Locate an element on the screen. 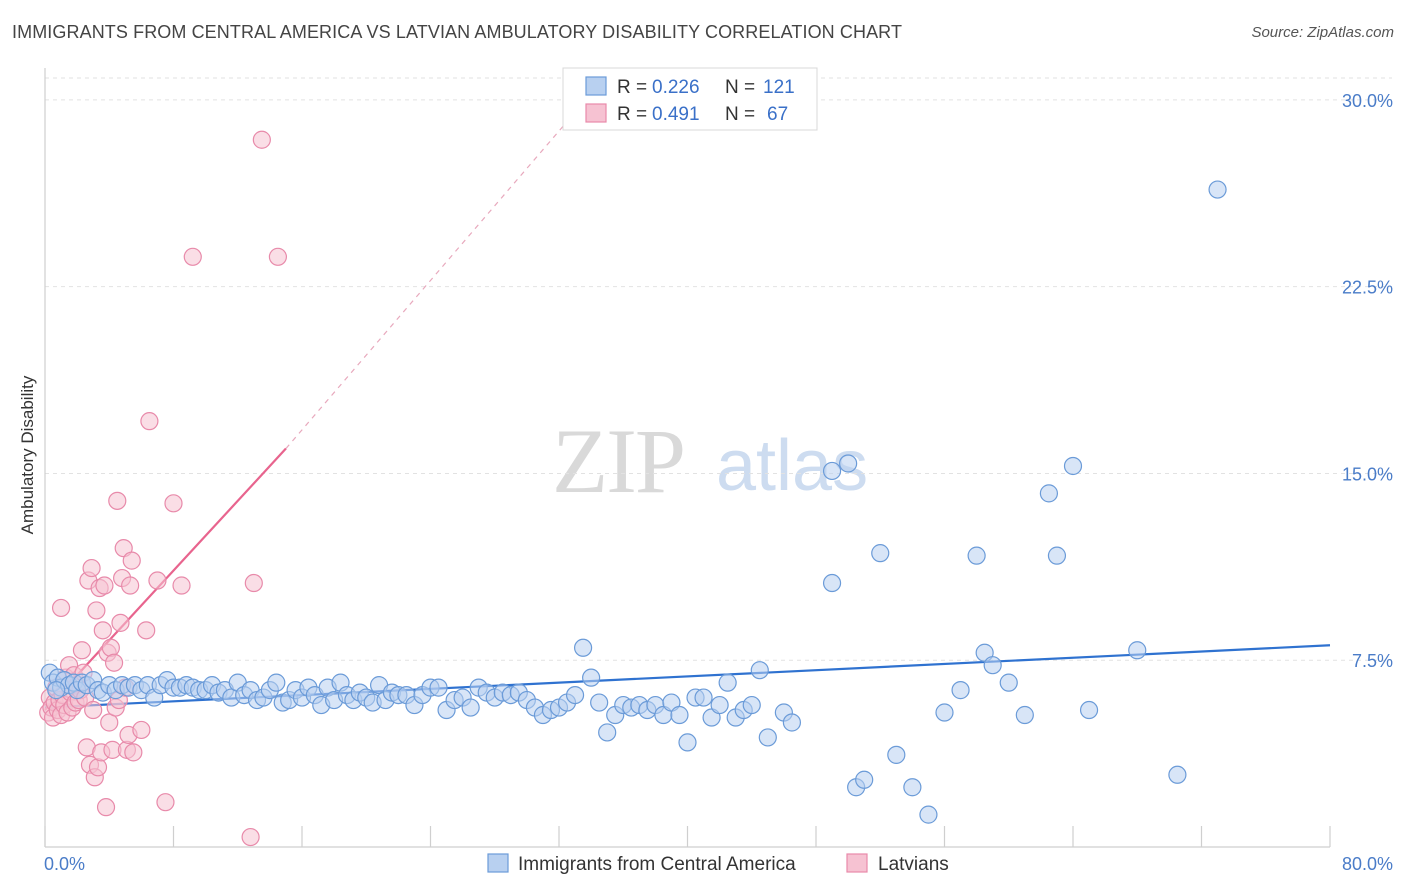  legend-swatch-pink is located at coordinates (596, 113).